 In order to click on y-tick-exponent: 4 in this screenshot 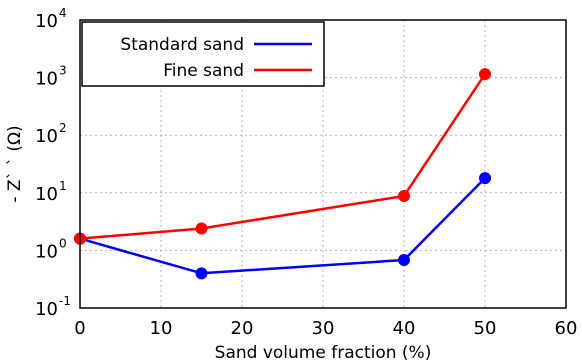, I will do `click(63, 13)`.